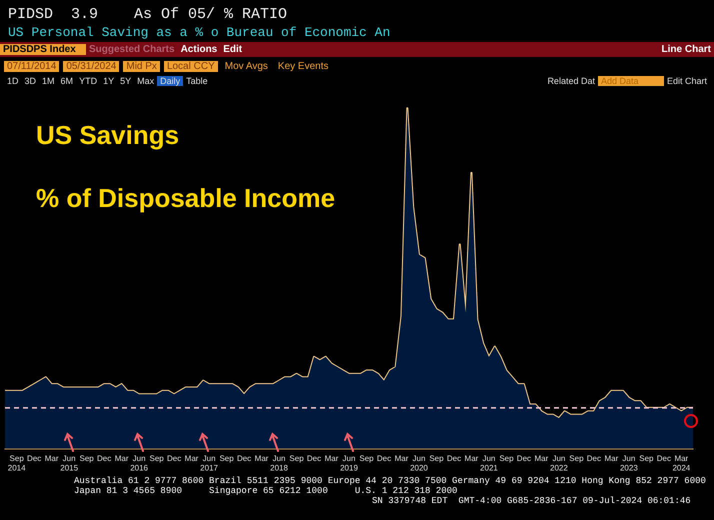 The height and width of the screenshot is (520, 714). Describe the element at coordinates (31, 81) in the screenshot. I see `text: 3D` at that location.